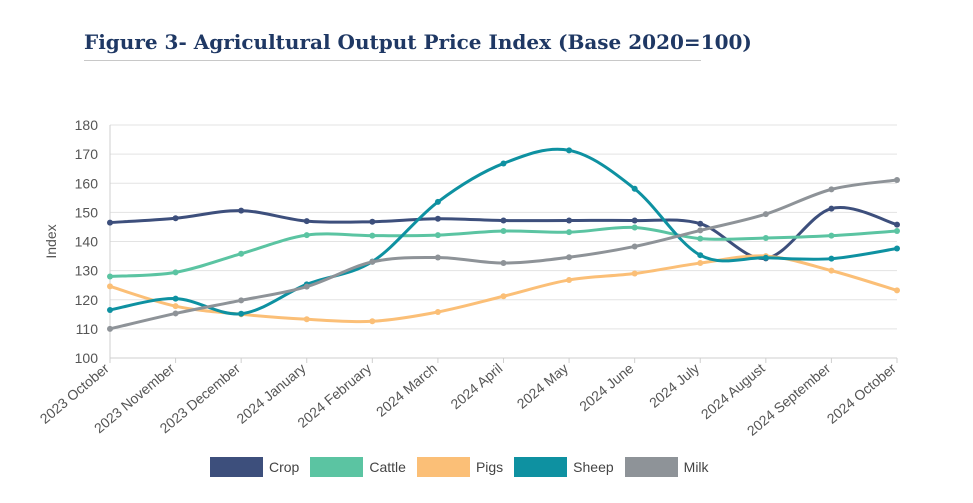  Describe the element at coordinates (87, 271) in the screenshot. I see `y-tick-label: 130` at that location.